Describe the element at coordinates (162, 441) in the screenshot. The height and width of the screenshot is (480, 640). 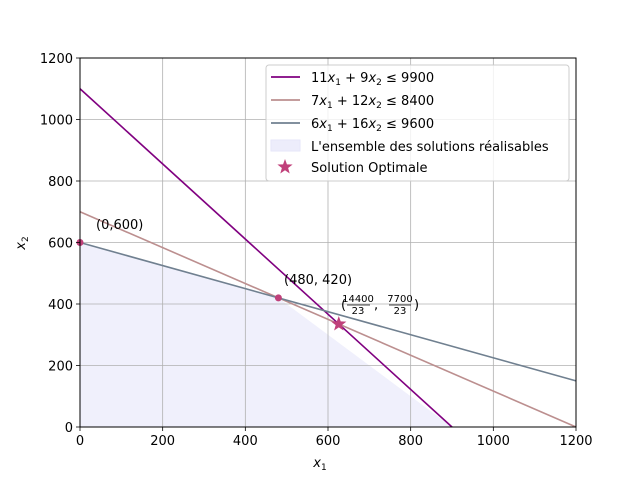
I see `x-tick-label: 200` at that location.